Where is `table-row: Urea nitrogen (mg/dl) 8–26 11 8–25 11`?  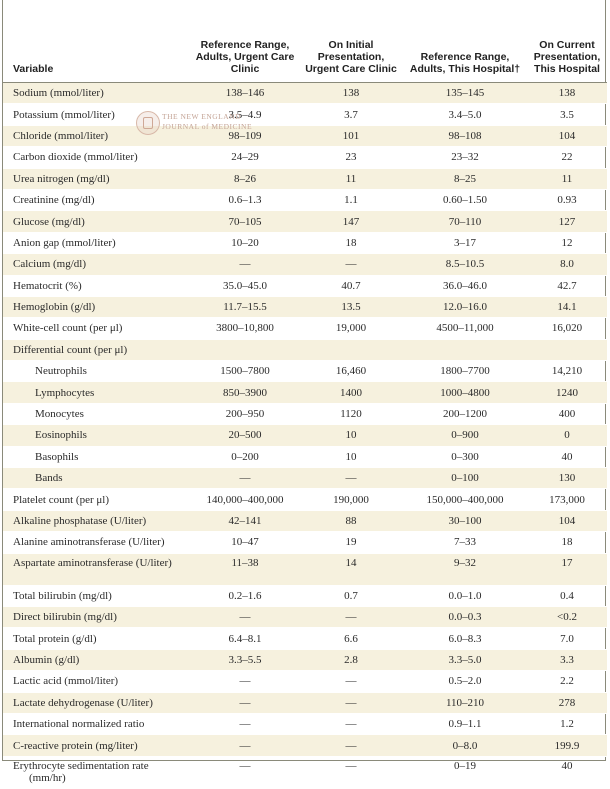
table-row: Urea nitrogen (mg/dl) 8–26 11 8–25 11 is located at coordinates (305, 179).